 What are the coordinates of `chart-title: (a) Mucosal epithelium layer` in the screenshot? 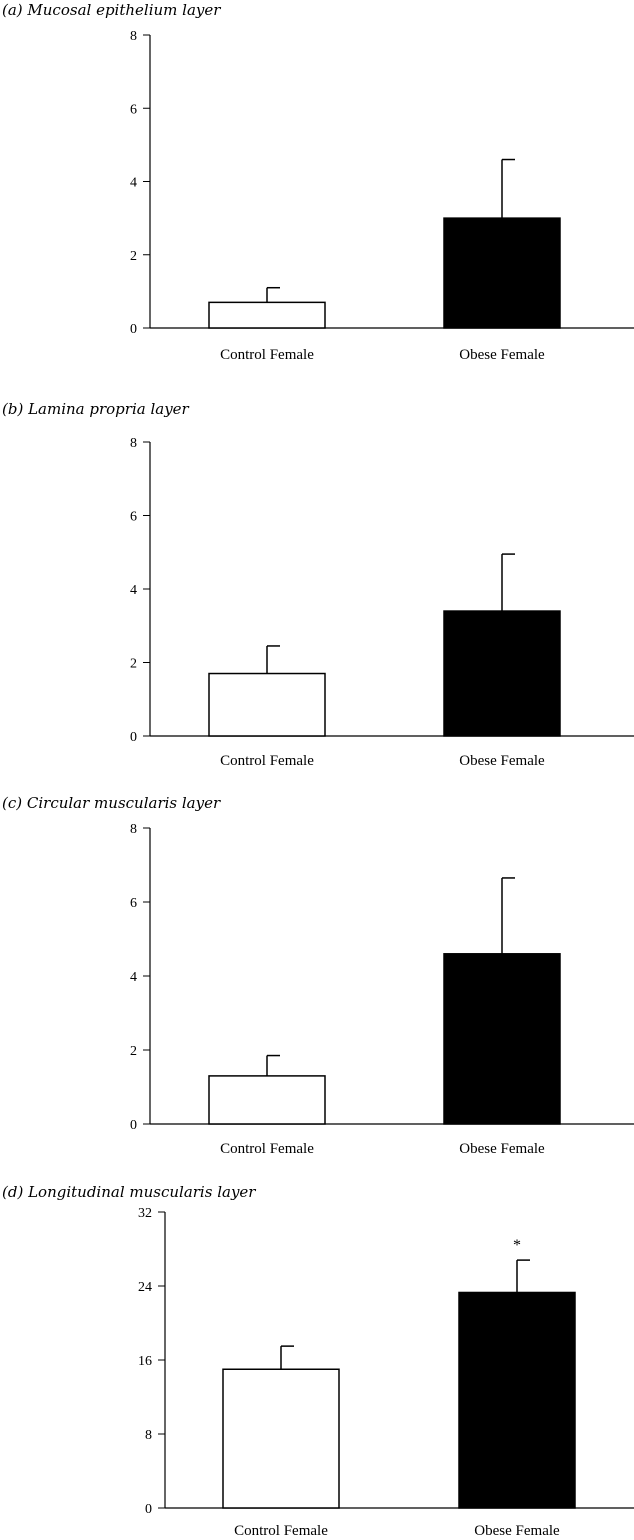 It's located at (111, 10).